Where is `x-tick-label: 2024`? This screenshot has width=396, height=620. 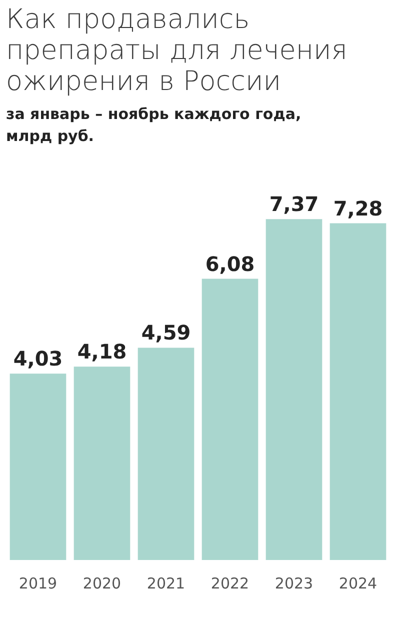 x-tick-label: 2024 is located at coordinates (358, 583).